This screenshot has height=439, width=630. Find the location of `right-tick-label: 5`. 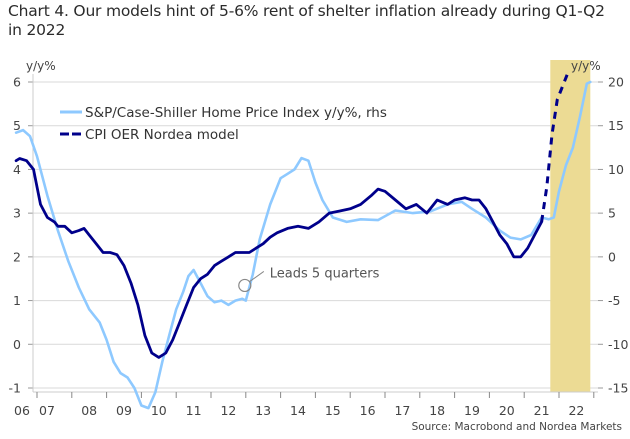

right-tick-label: 5 is located at coordinates (612, 213).